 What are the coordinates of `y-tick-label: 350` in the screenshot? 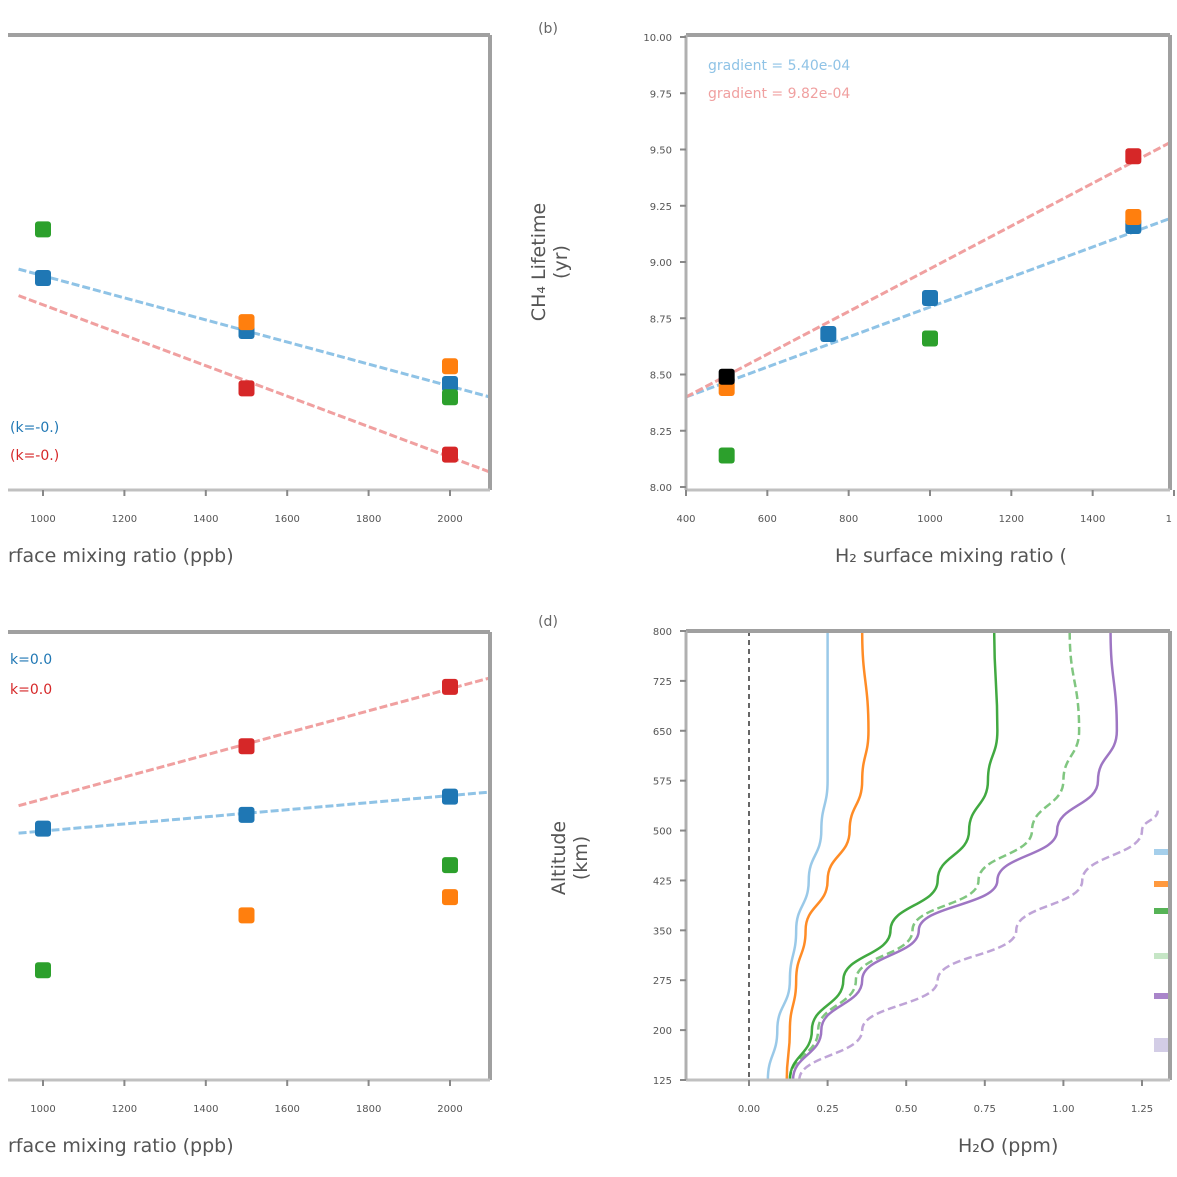 It's located at (662, 931).